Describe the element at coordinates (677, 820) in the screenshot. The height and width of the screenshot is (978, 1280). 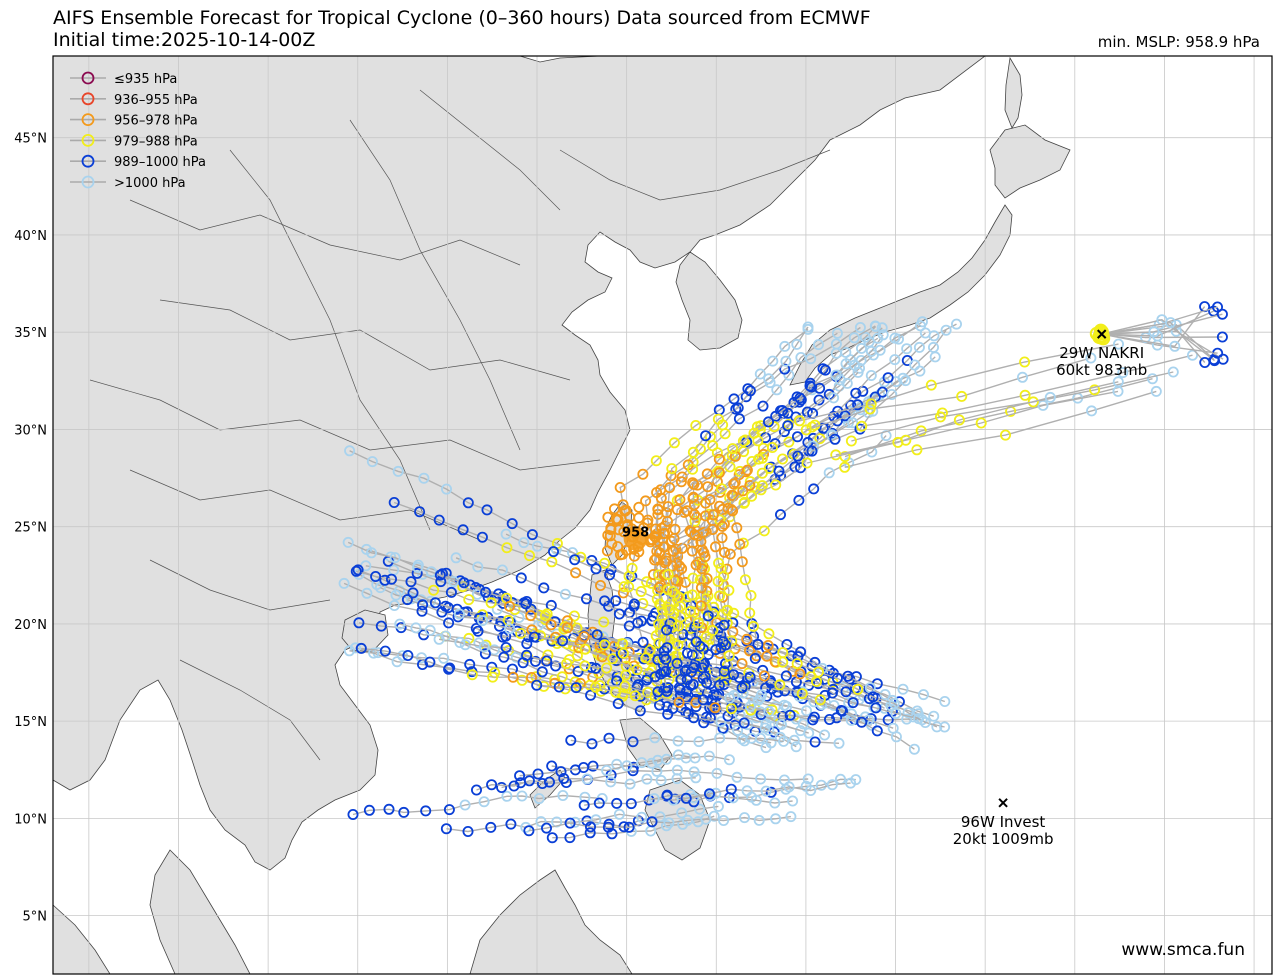
I see `land-mindanao` at that location.